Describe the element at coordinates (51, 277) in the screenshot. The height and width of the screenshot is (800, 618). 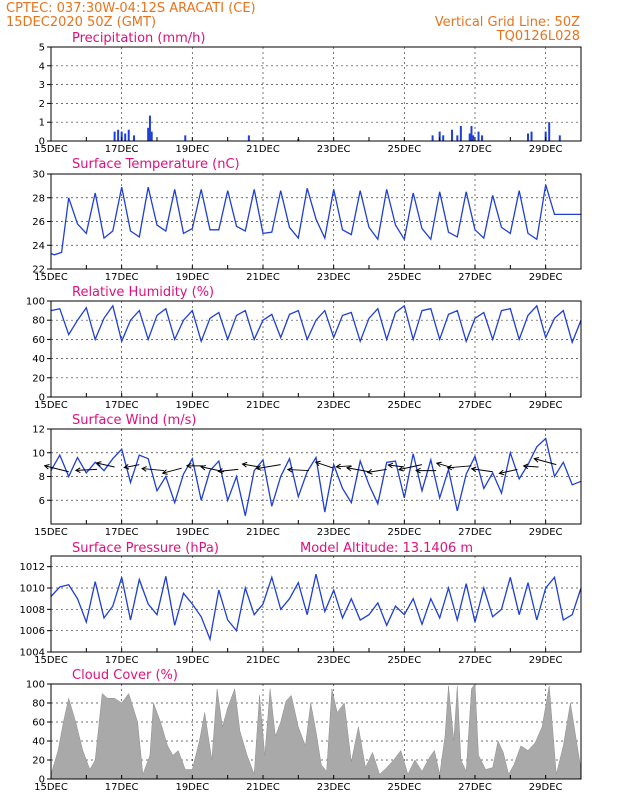
I see `temp-xtick-label: 15DEC` at that location.